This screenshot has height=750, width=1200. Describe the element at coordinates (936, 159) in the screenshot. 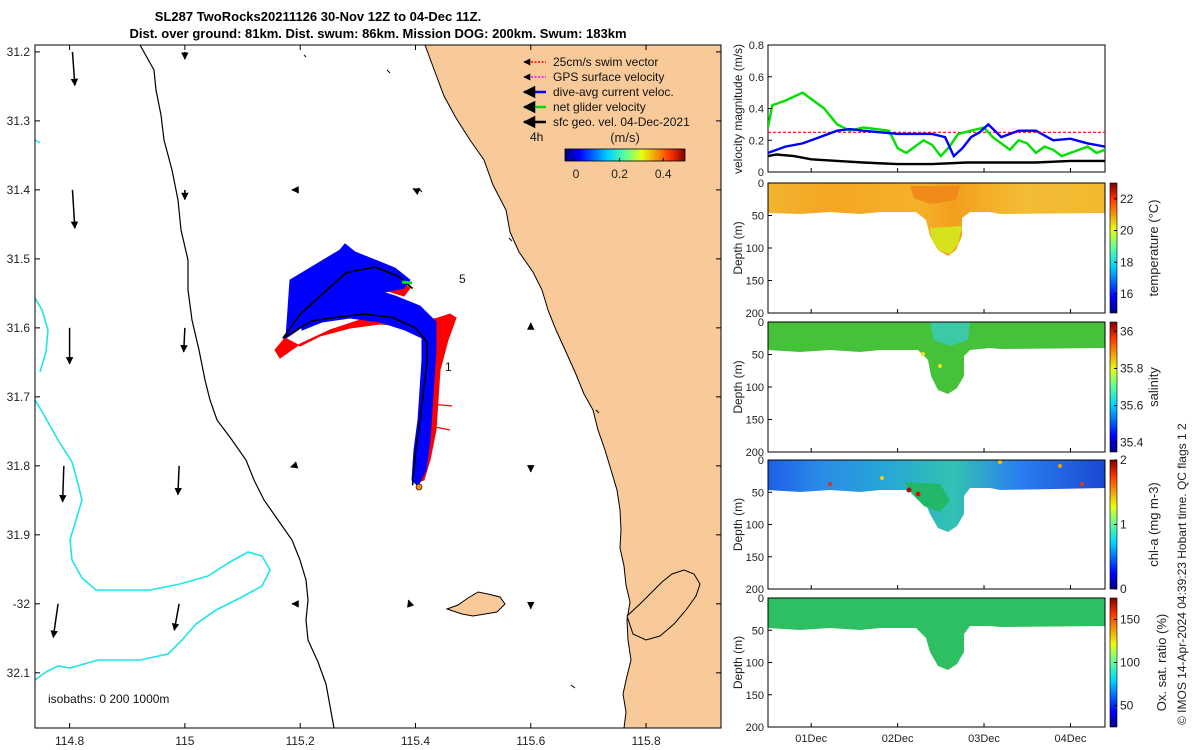

I see `velocity-series-line` at that location.